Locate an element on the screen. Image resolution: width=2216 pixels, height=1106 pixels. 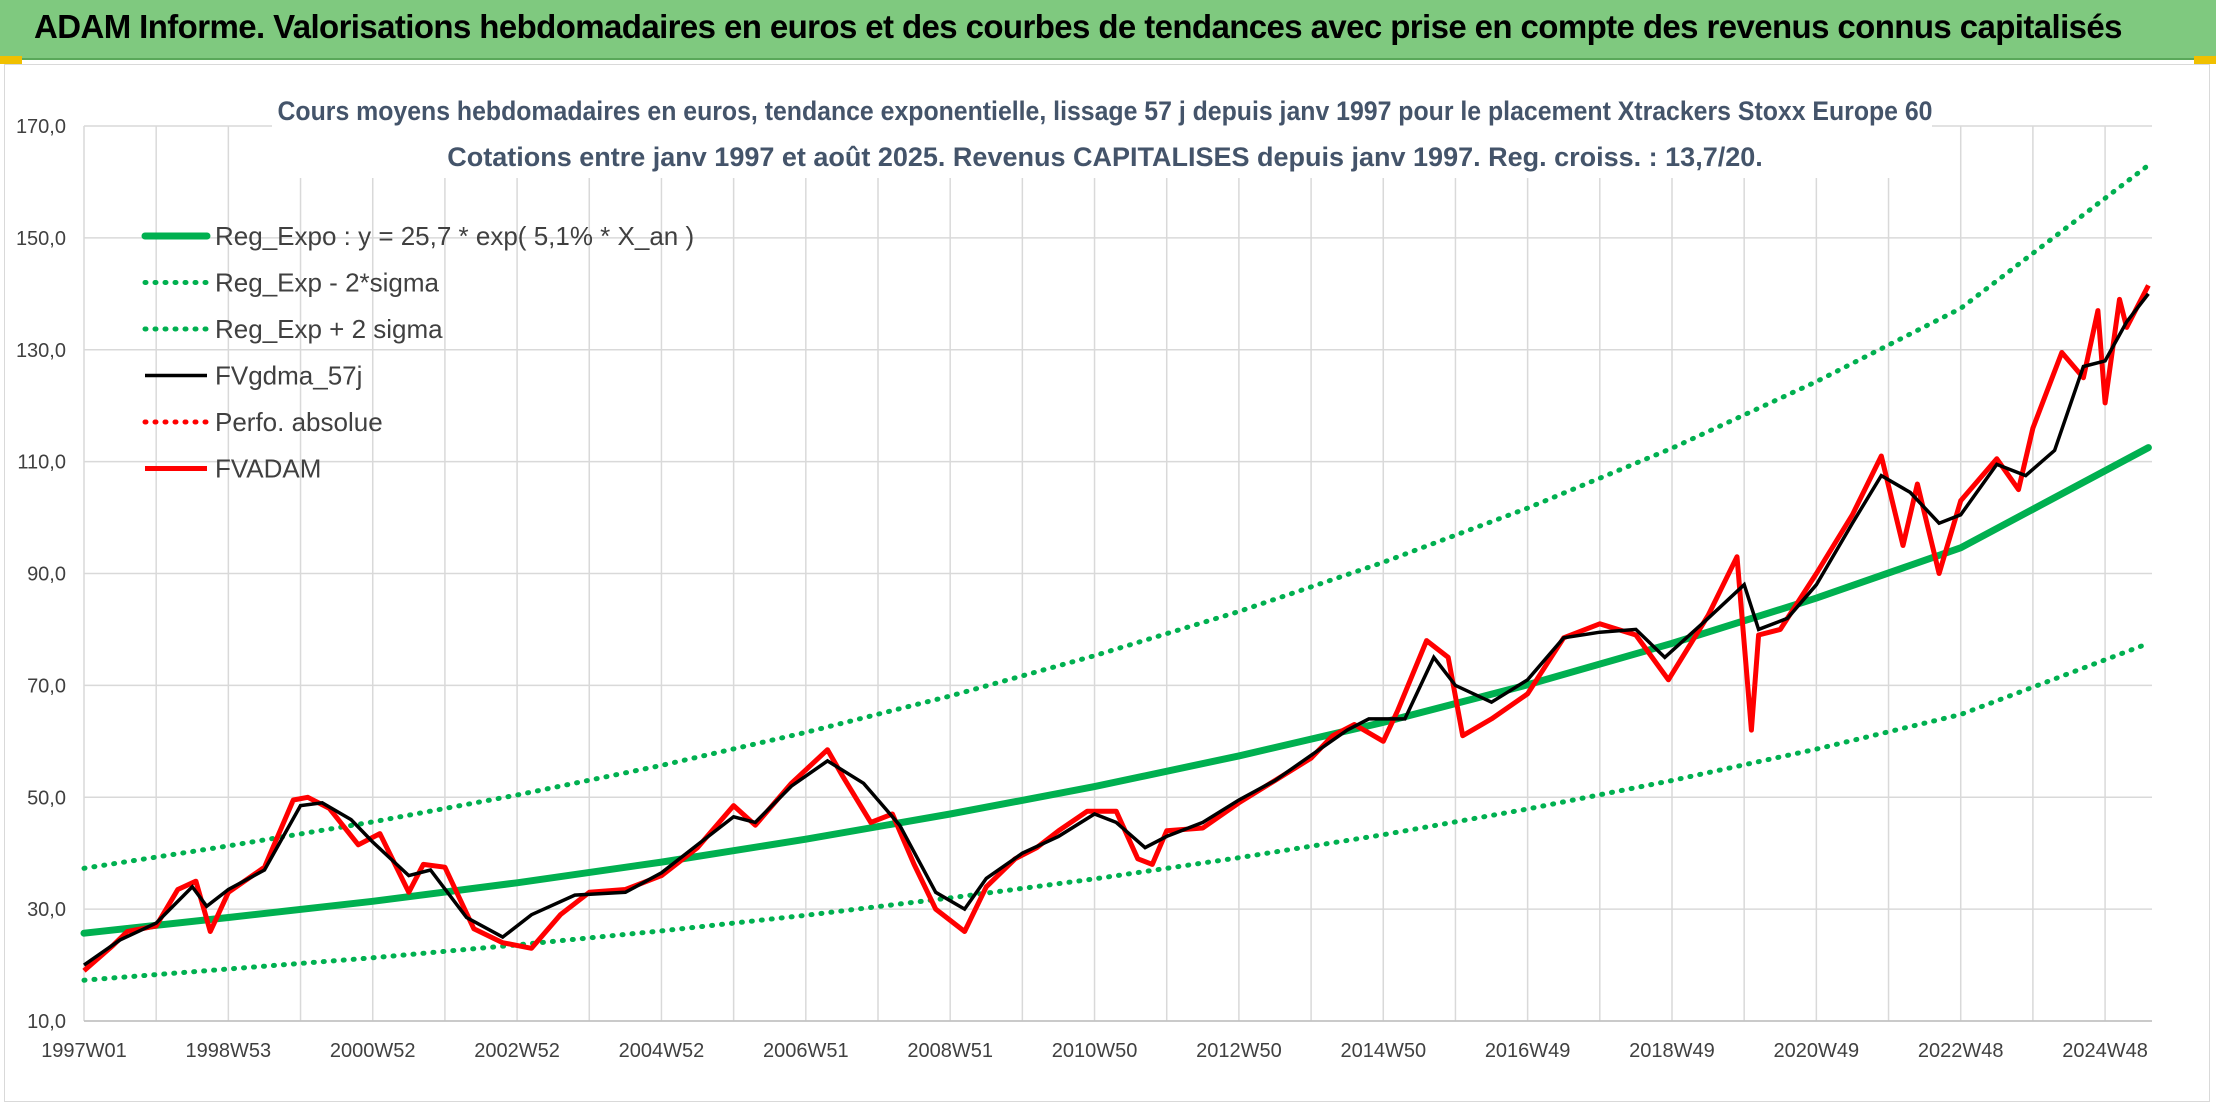
x-tick-label: 2002W52 is located at coordinates (517, 1051).